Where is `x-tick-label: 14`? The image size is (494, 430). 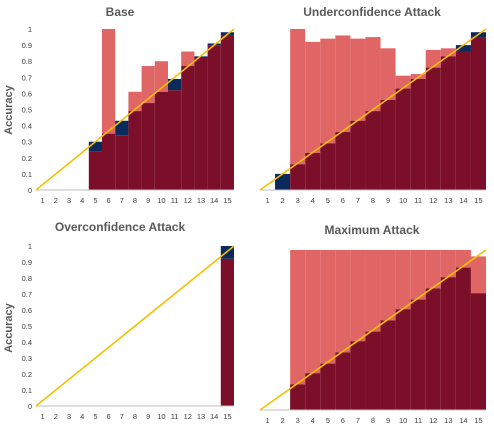
x-tick-label: 14 is located at coordinates (214, 200).